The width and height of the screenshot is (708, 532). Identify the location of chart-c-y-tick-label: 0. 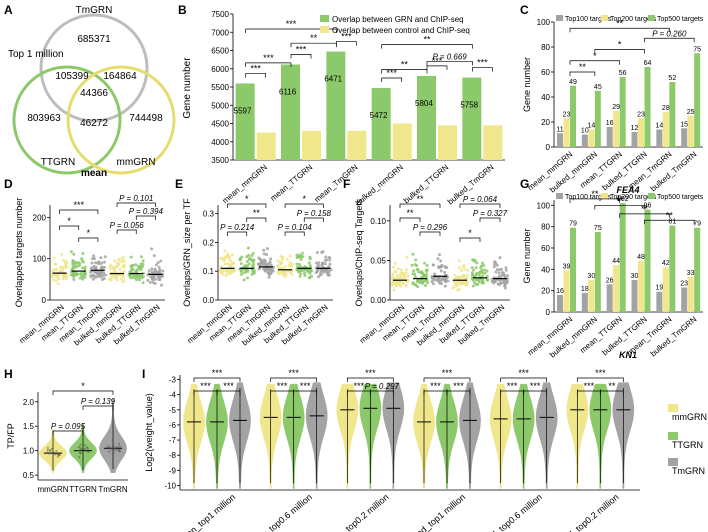
(44, 300).